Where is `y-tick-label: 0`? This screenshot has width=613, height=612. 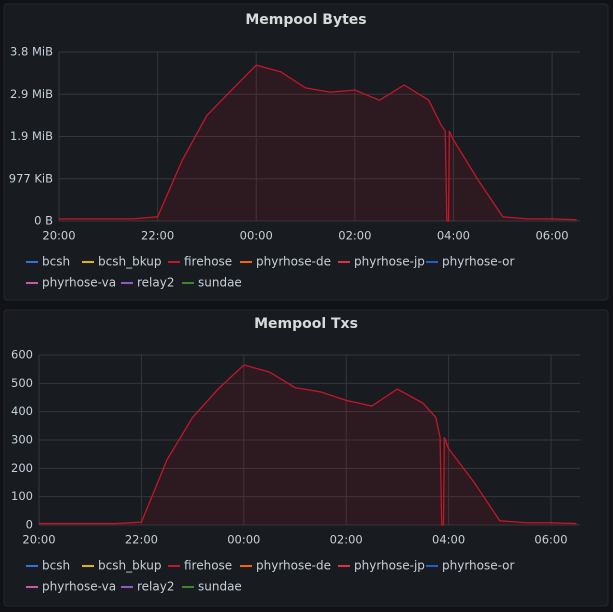
y-tick-label: 0 is located at coordinates (29, 525).